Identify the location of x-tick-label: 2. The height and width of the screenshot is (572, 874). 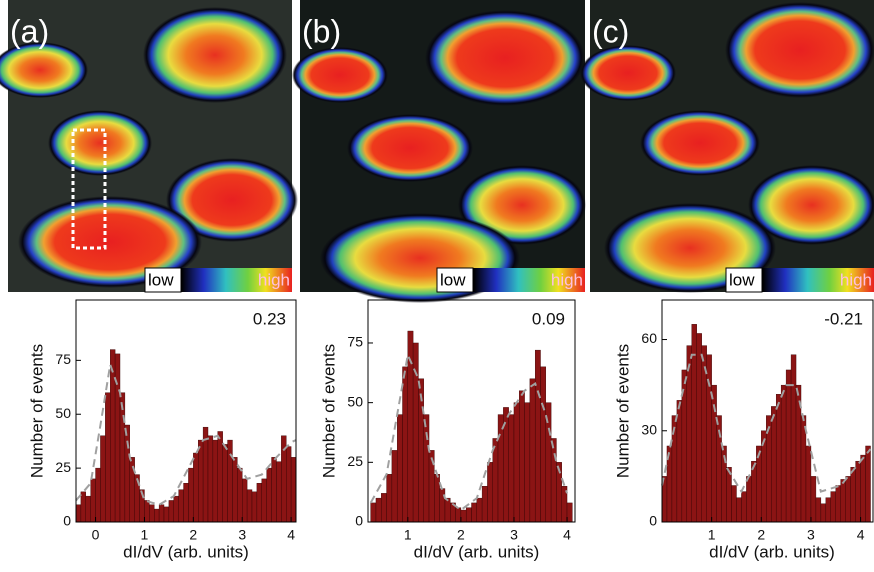
(461, 535).